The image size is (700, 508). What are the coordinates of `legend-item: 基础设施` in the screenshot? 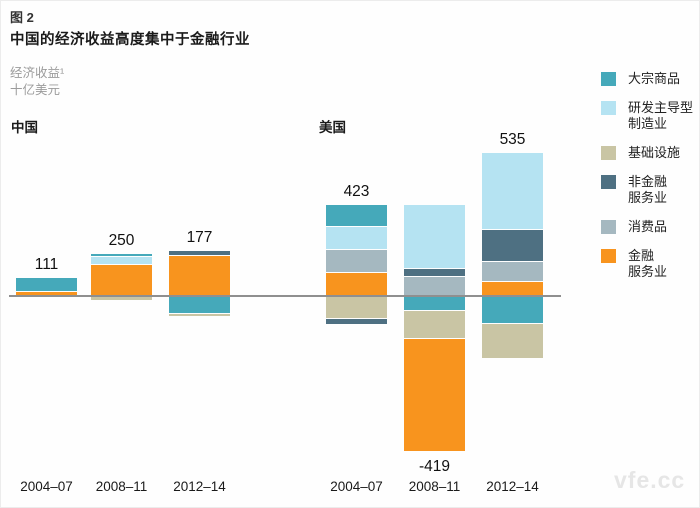 It's located at (649, 153).